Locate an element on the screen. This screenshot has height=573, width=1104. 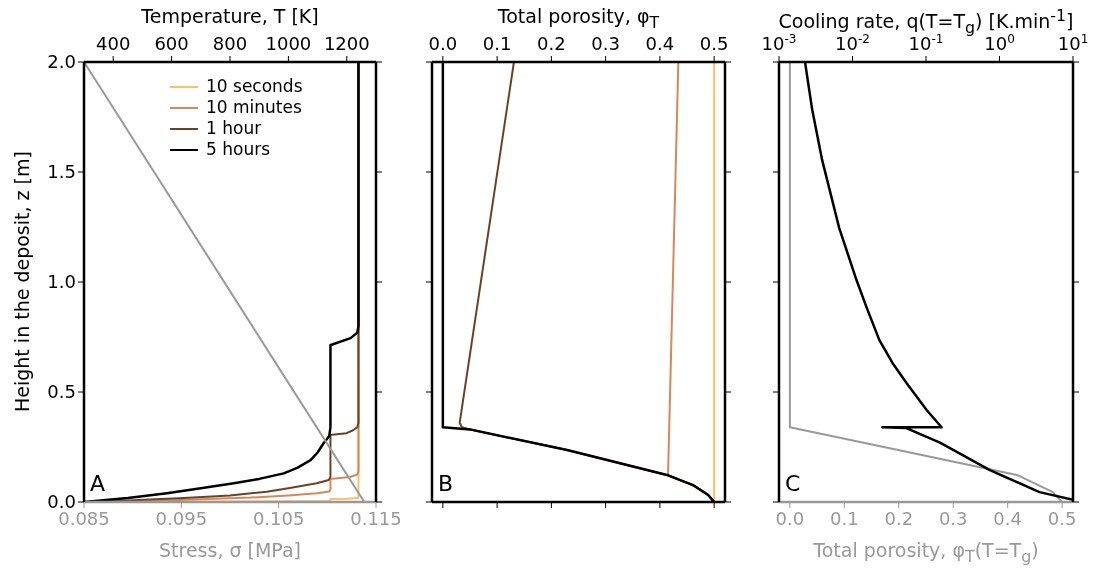
y-tick-label: 0.5 is located at coordinates (61, 392).